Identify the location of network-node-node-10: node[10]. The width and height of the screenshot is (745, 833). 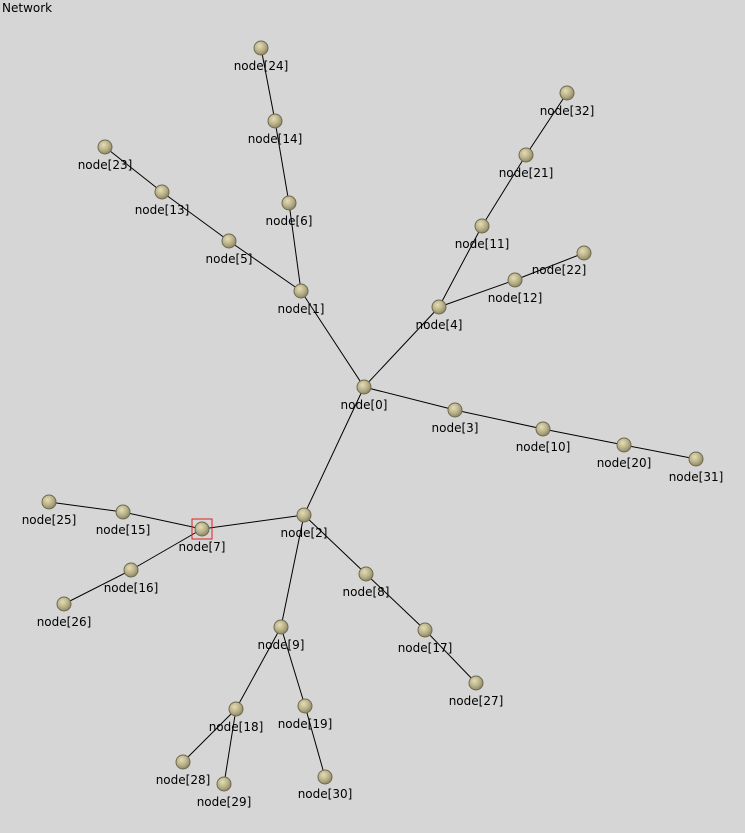
(543, 437).